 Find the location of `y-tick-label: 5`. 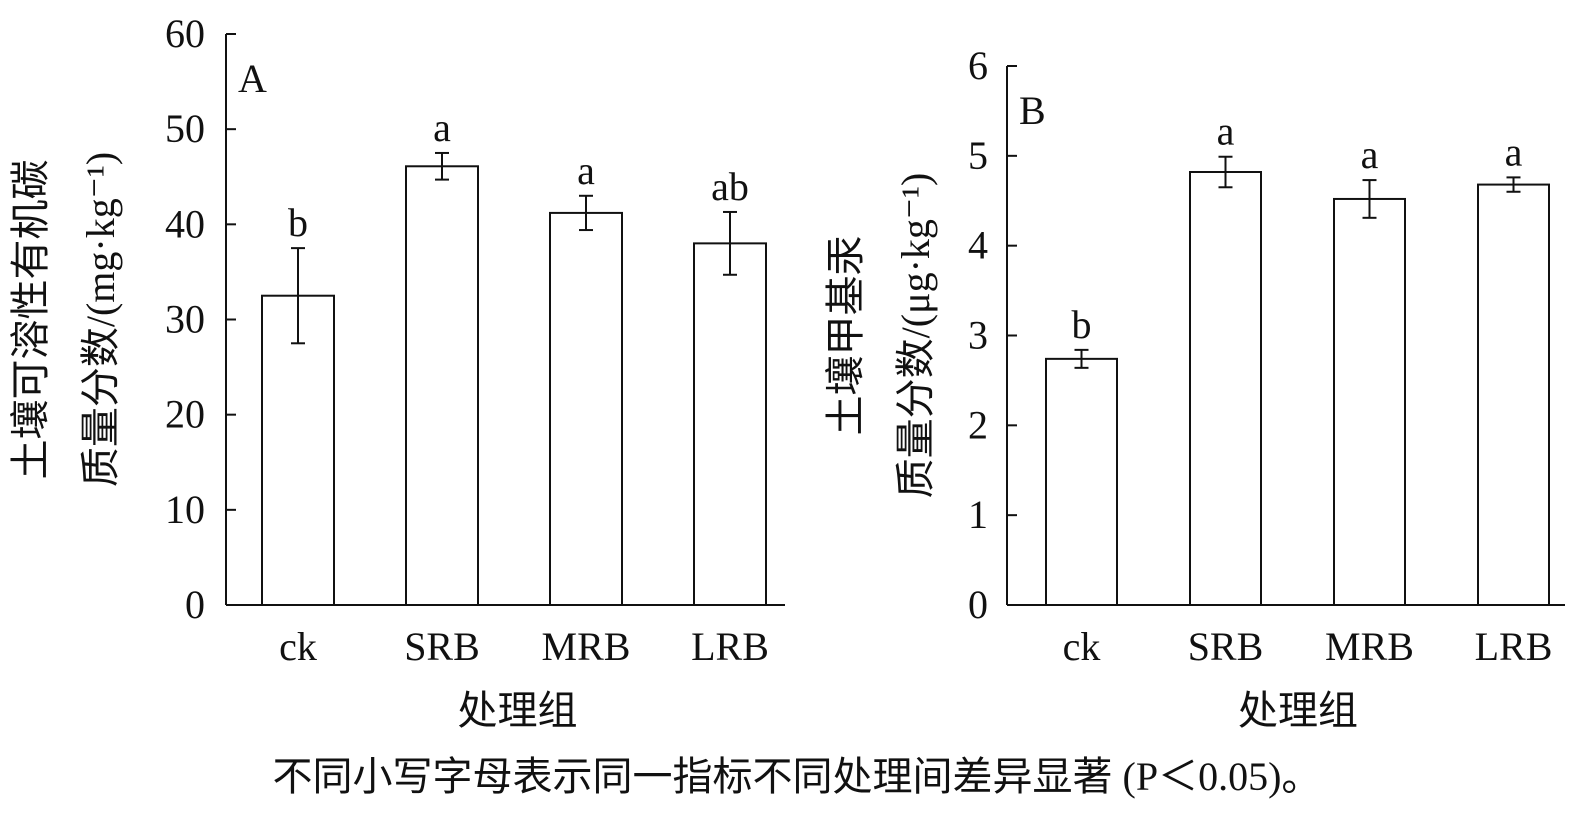

y-tick-label: 5 is located at coordinates (978, 155).